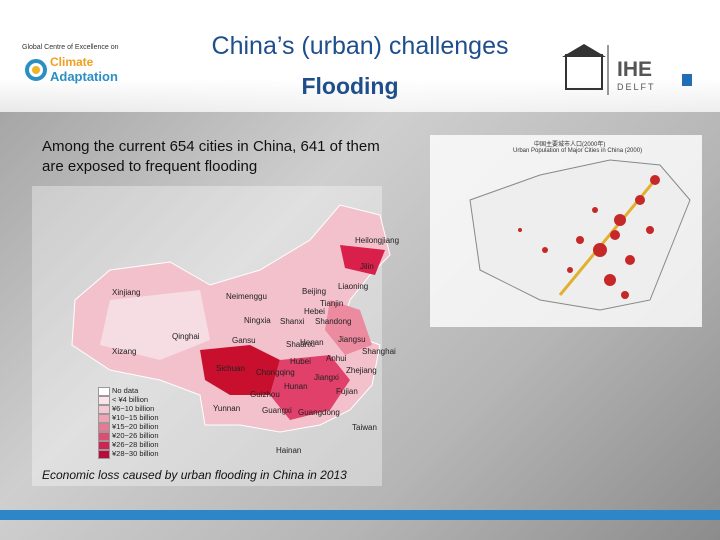 The width and height of the screenshot is (720, 540). What do you see at coordinates (319, 412) in the screenshot?
I see `province-label: Guangdong` at bounding box center [319, 412].